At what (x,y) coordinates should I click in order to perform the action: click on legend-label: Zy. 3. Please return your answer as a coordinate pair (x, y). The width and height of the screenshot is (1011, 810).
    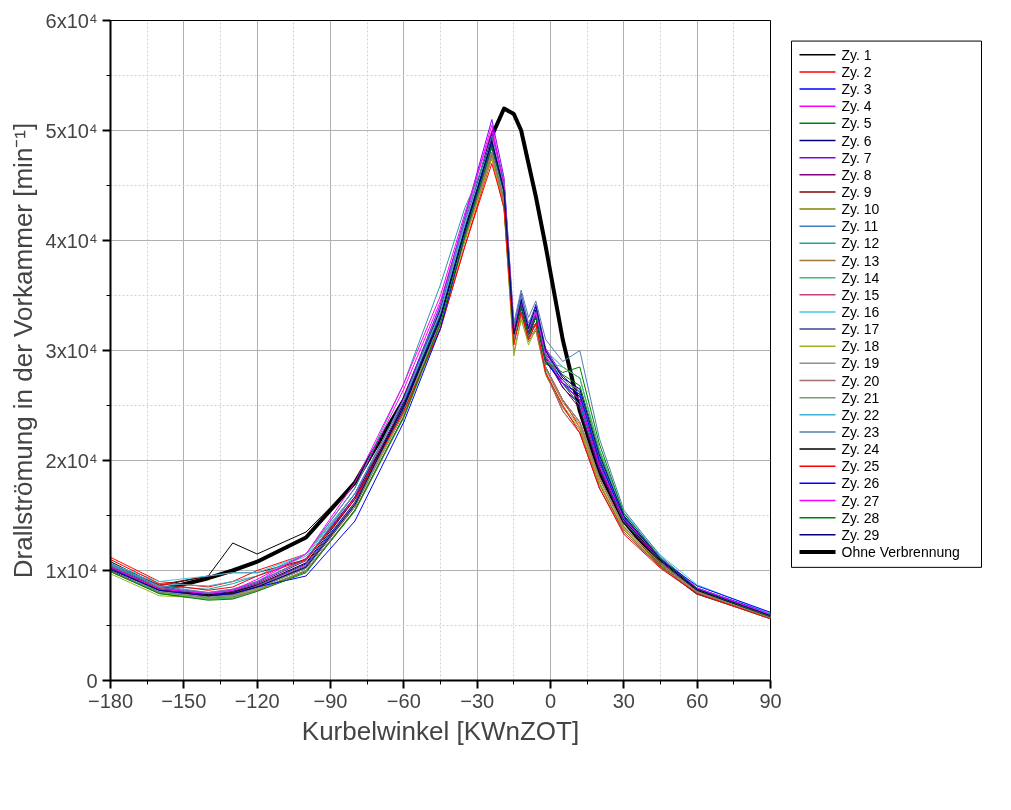
    Looking at the image, I should click on (856, 89).